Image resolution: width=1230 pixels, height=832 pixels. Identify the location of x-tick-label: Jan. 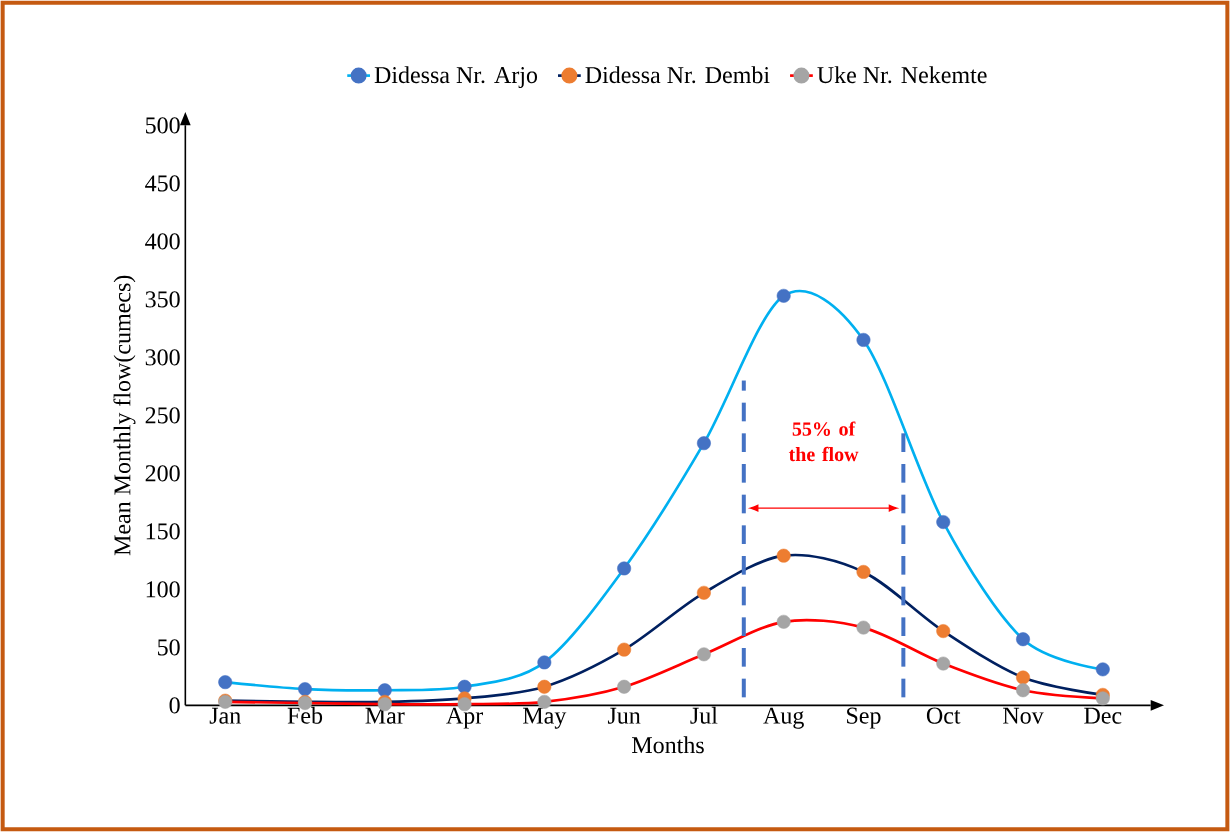
(225, 715).